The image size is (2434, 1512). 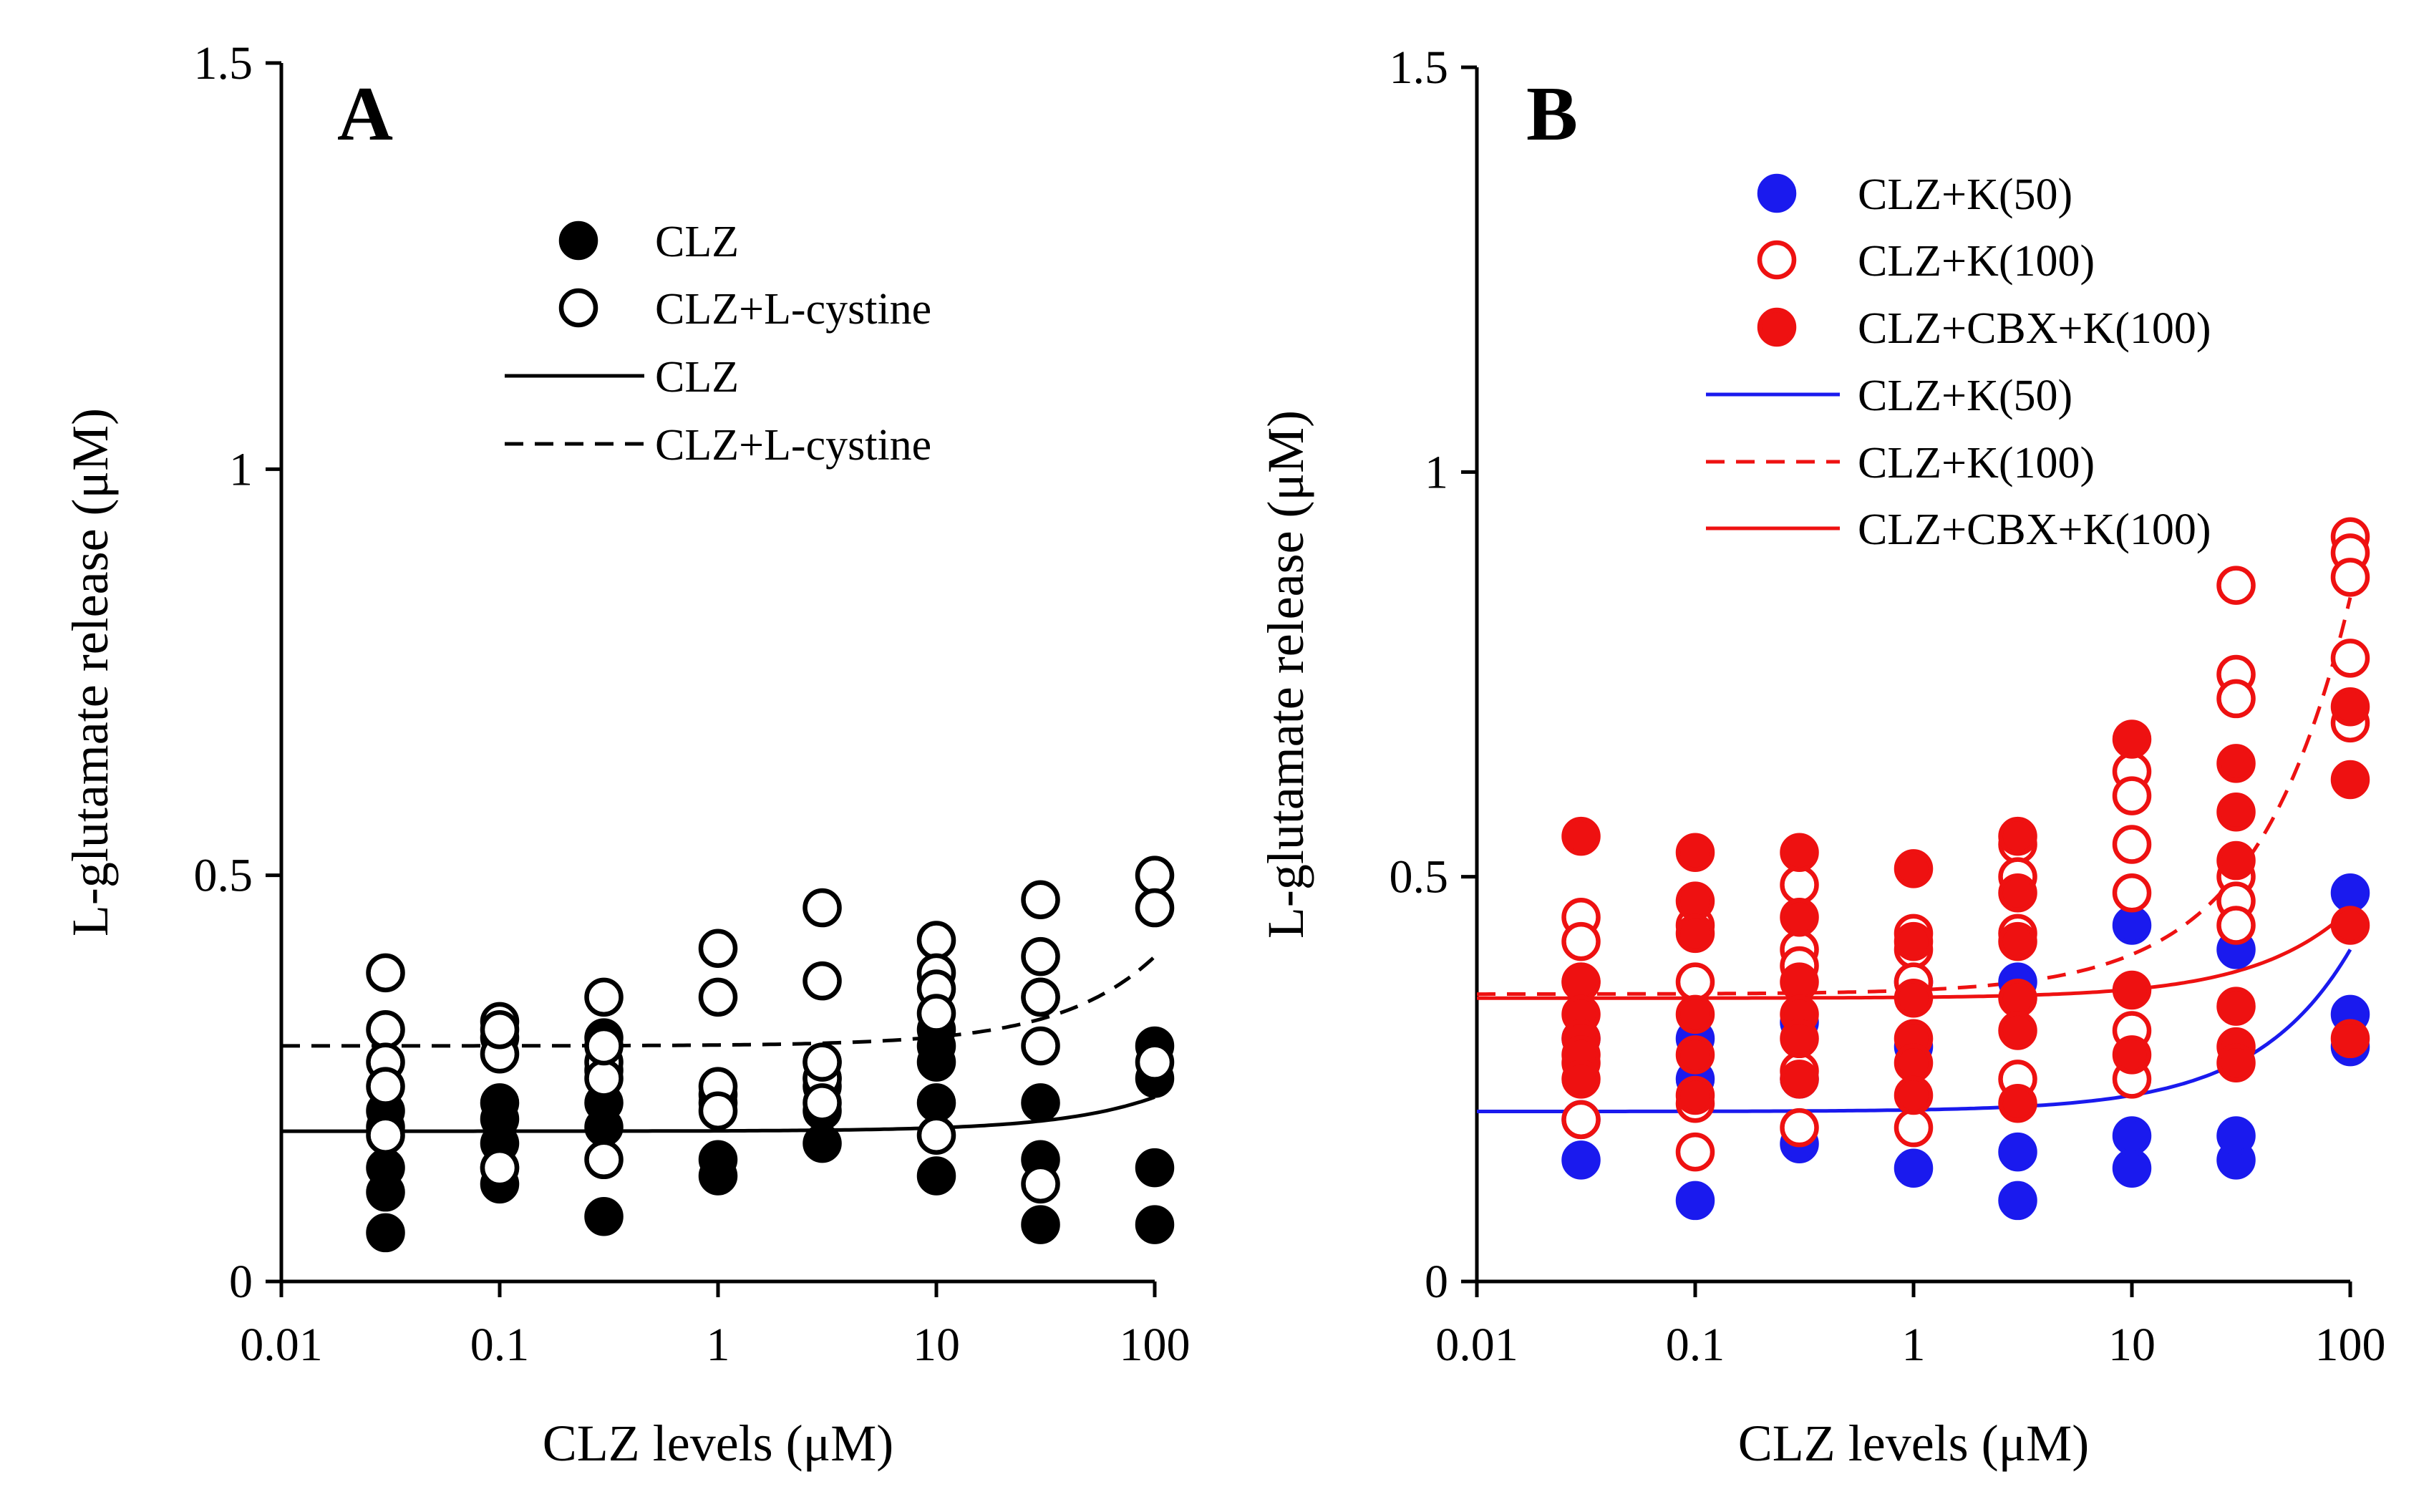 I want to click on panel-a-legend-label: CLZ, so click(x=697, y=377).